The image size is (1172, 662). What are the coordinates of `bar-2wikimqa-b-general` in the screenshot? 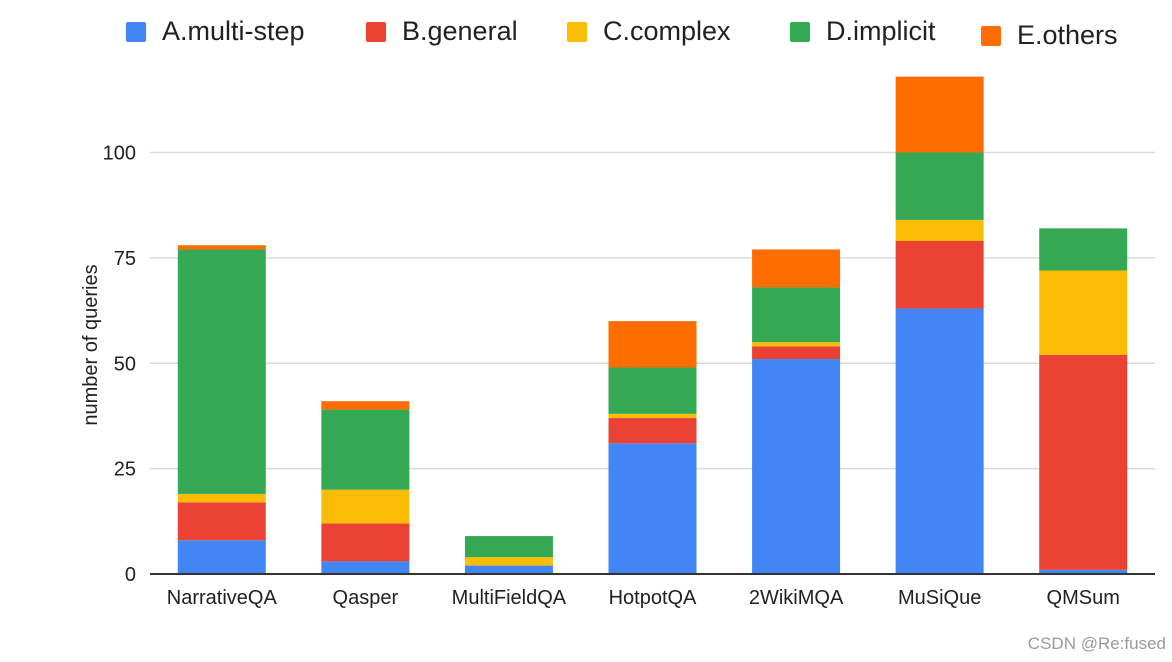 It's located at (796, 353).